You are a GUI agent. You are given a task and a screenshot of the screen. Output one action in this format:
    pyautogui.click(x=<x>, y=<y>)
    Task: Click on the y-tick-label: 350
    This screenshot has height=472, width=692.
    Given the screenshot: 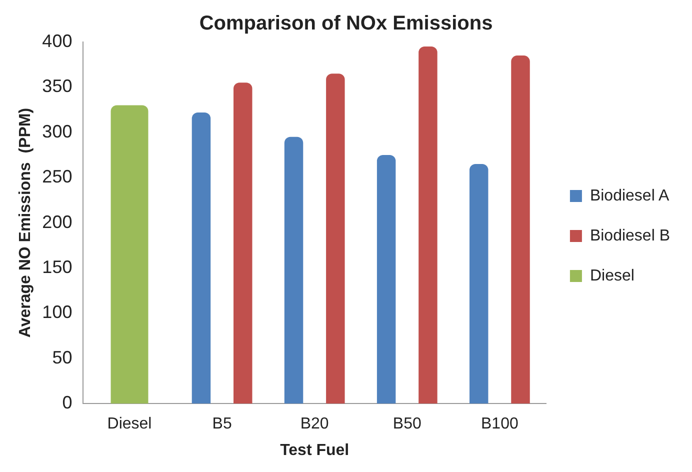 What is the action you would take?
    pyautogui.click(x=57, y=86)
    